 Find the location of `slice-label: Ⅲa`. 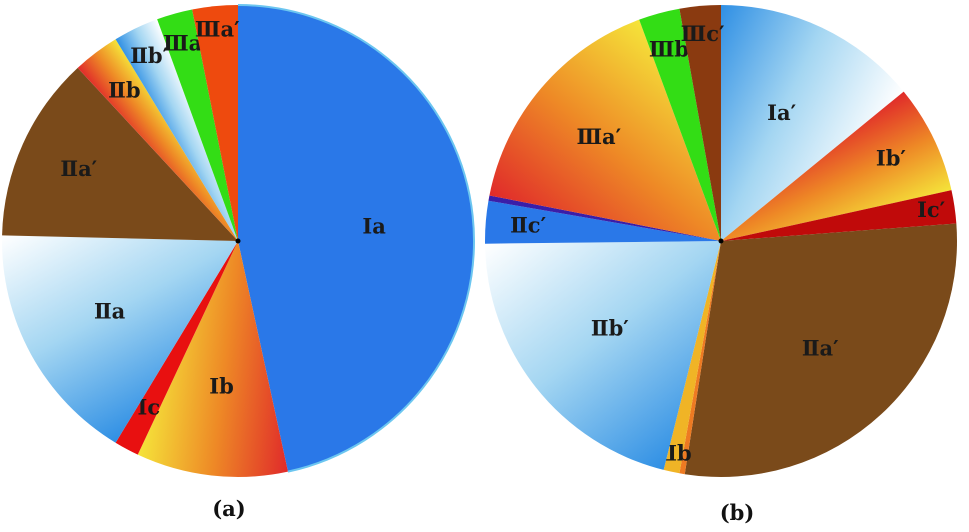

slice-label: Ⅲa is located at coordinates (183, 42).